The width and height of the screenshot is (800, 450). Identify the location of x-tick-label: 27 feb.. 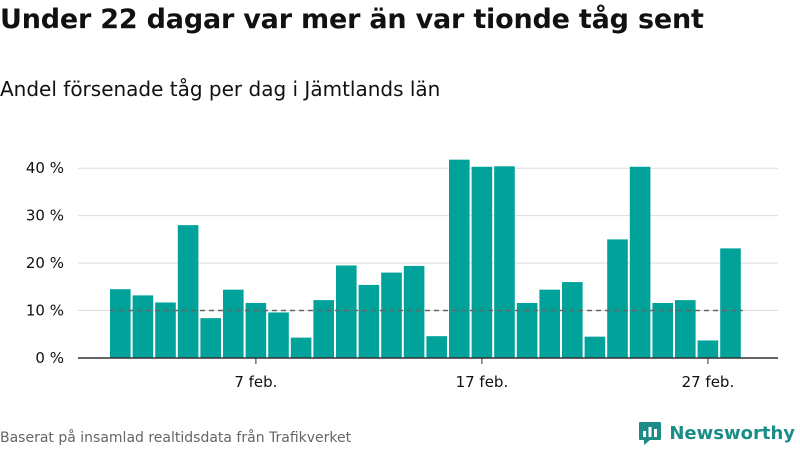
(708, 382).